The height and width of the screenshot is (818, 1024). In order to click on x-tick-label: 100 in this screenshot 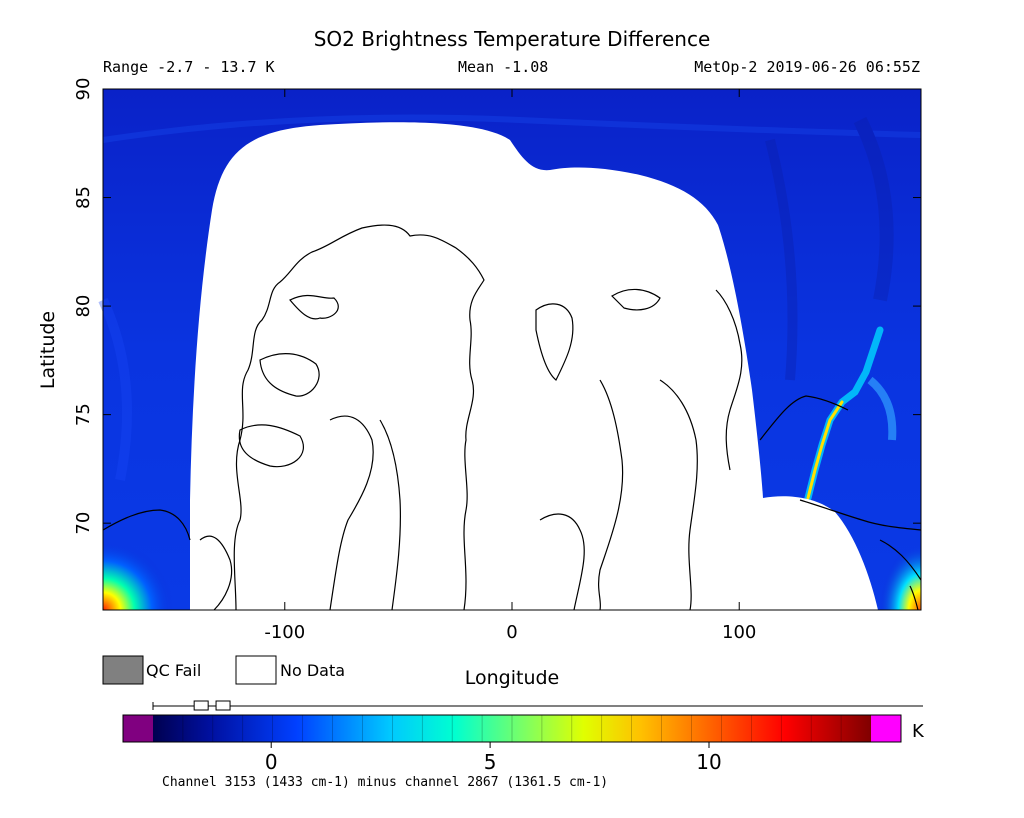, I will do `click(739, 632)`.